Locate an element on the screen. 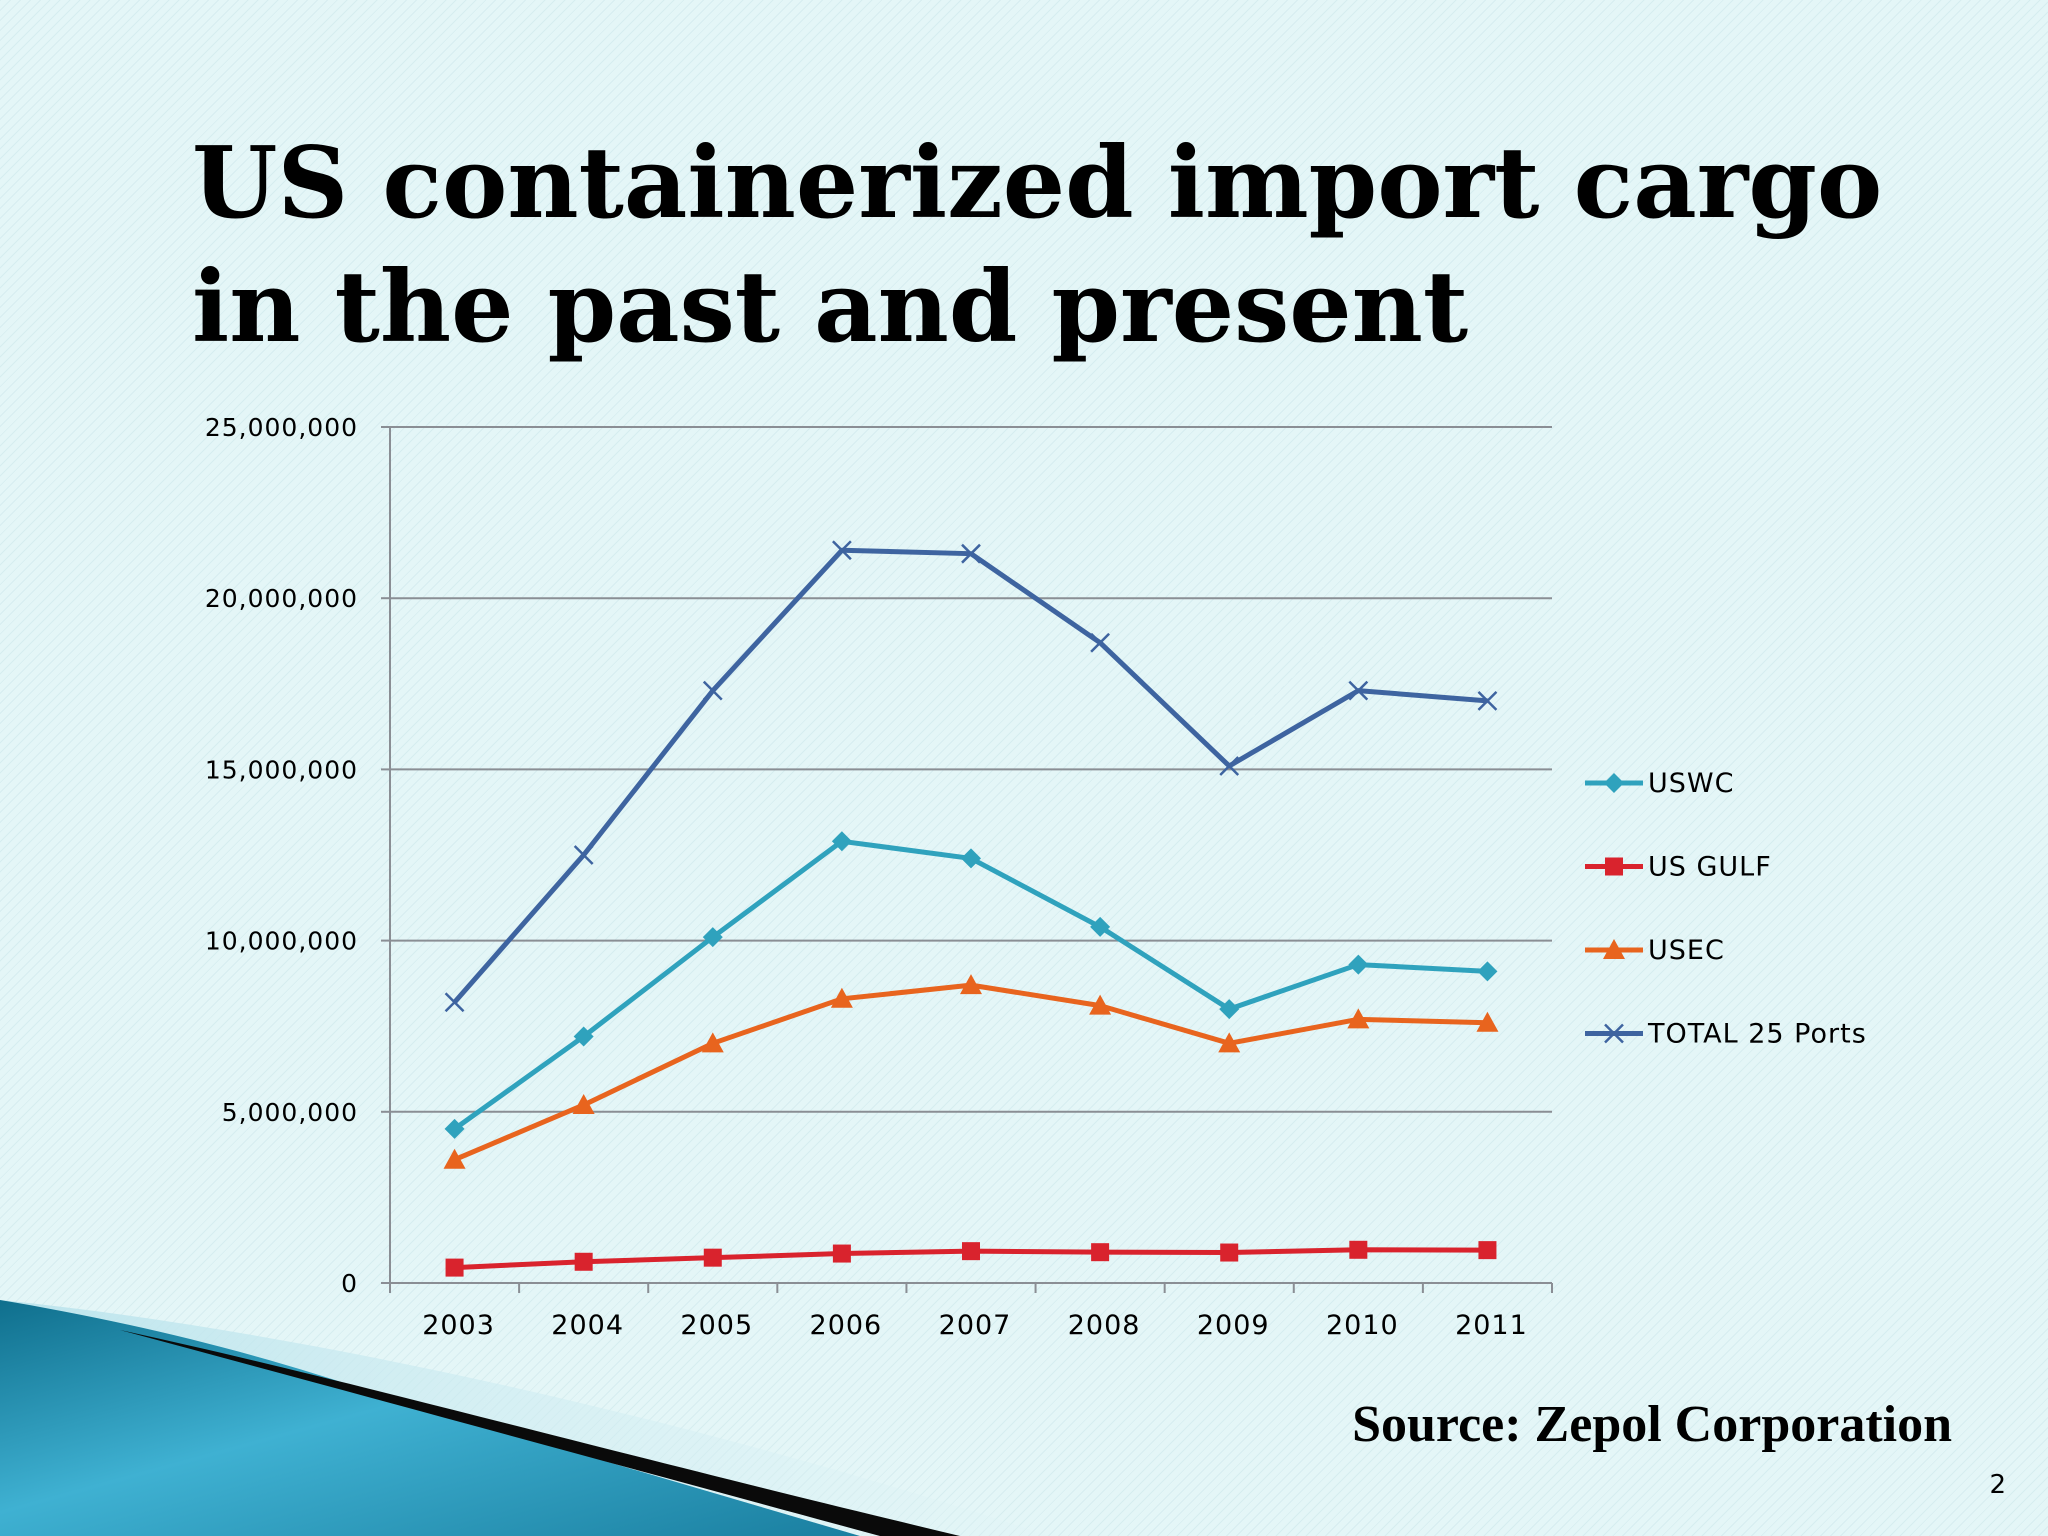 This screenshot has height=1536, width=2048. series-line-usec is located at coordinates (970, 1072).